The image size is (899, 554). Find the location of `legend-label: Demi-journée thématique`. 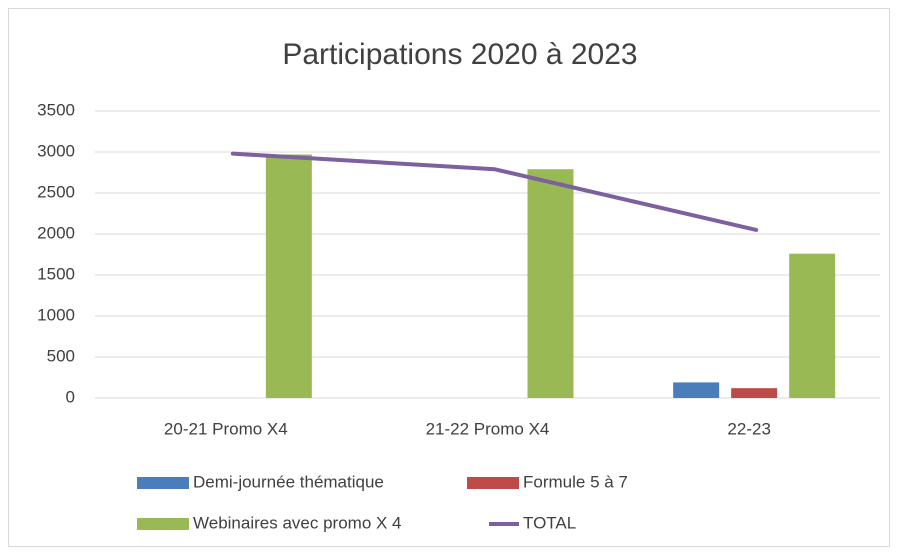

legend-label: Demi-journée thématique is located at coordinates (288, 481).